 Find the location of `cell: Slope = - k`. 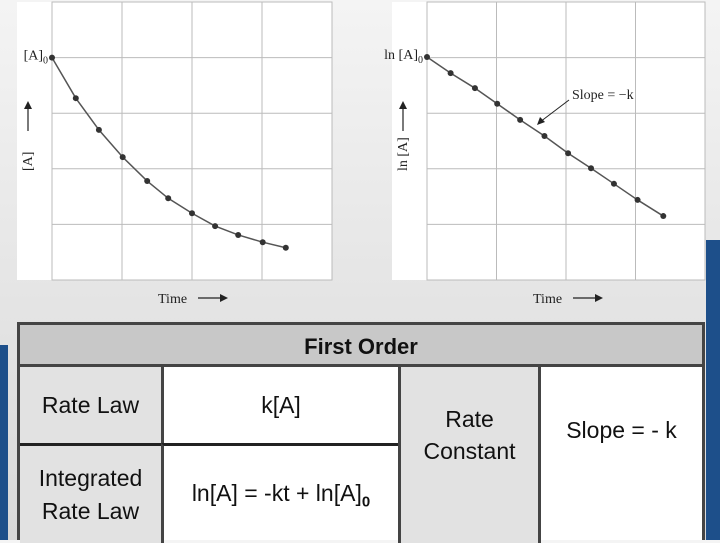

cell: Slope = - k is located at coordinates (620, 455).